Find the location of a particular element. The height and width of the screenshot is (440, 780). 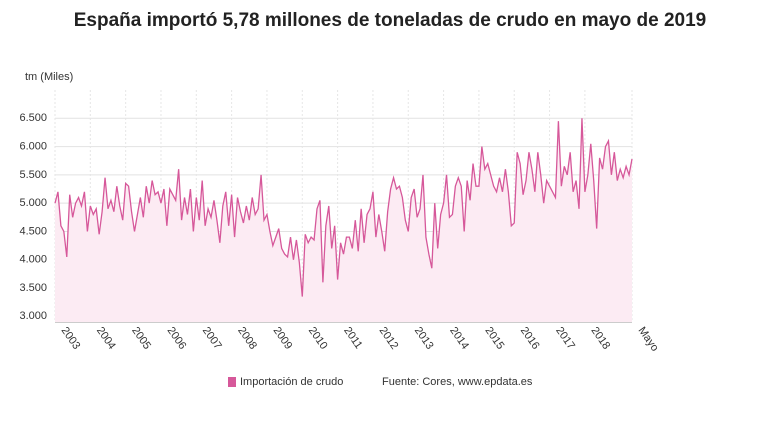

x-tick-label: 2013 is located at coordinates (424, 338).